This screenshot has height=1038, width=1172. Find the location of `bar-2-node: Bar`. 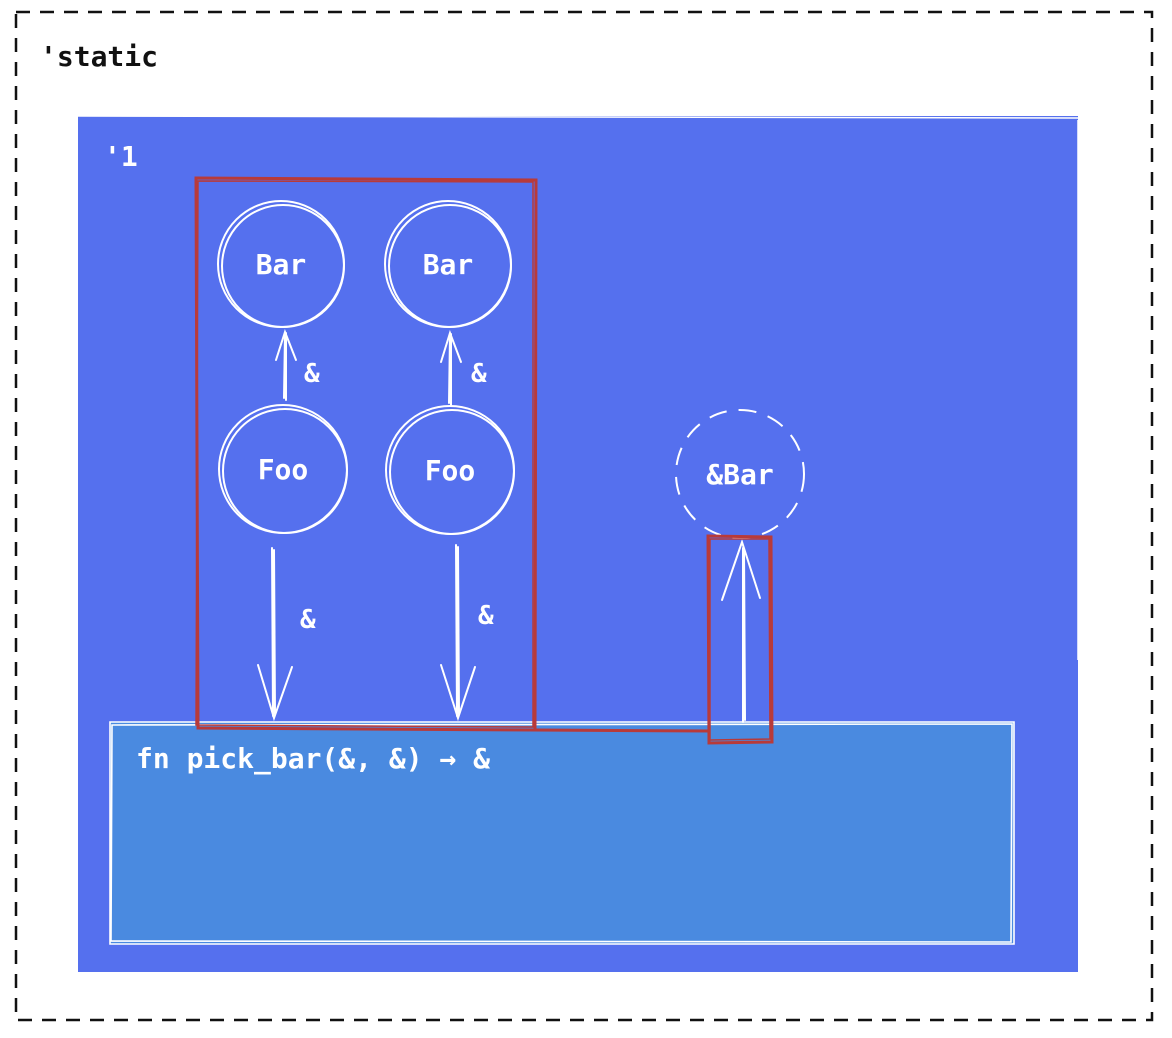

bar-2-node: Bar is located at coordinates (448, 264).